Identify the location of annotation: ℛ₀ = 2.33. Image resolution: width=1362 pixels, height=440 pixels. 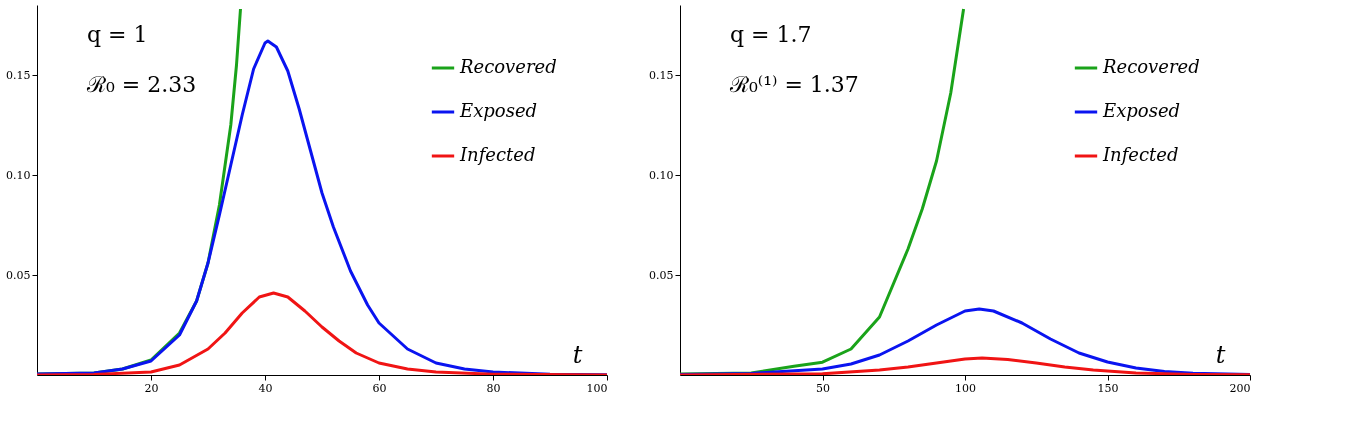
(141, 84).